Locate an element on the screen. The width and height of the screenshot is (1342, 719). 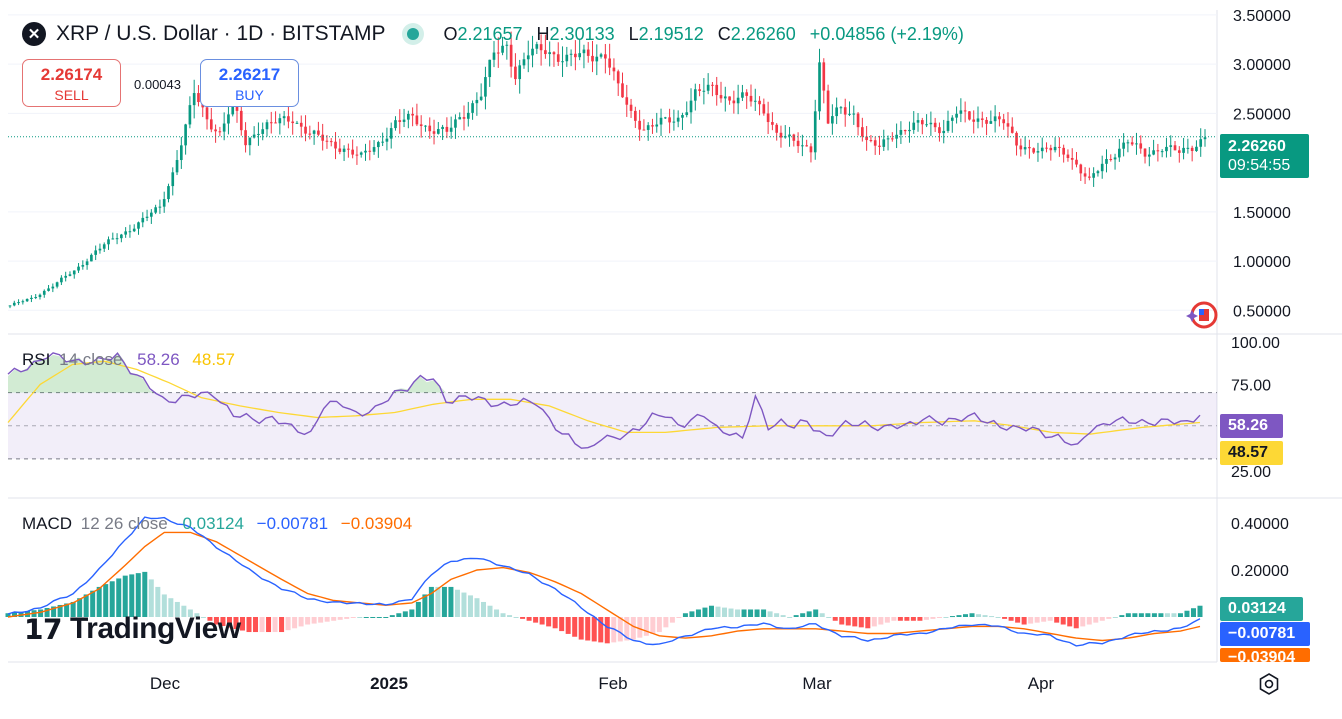
macd-signal-value: −0.03904 is located at coordinates (376, 523).